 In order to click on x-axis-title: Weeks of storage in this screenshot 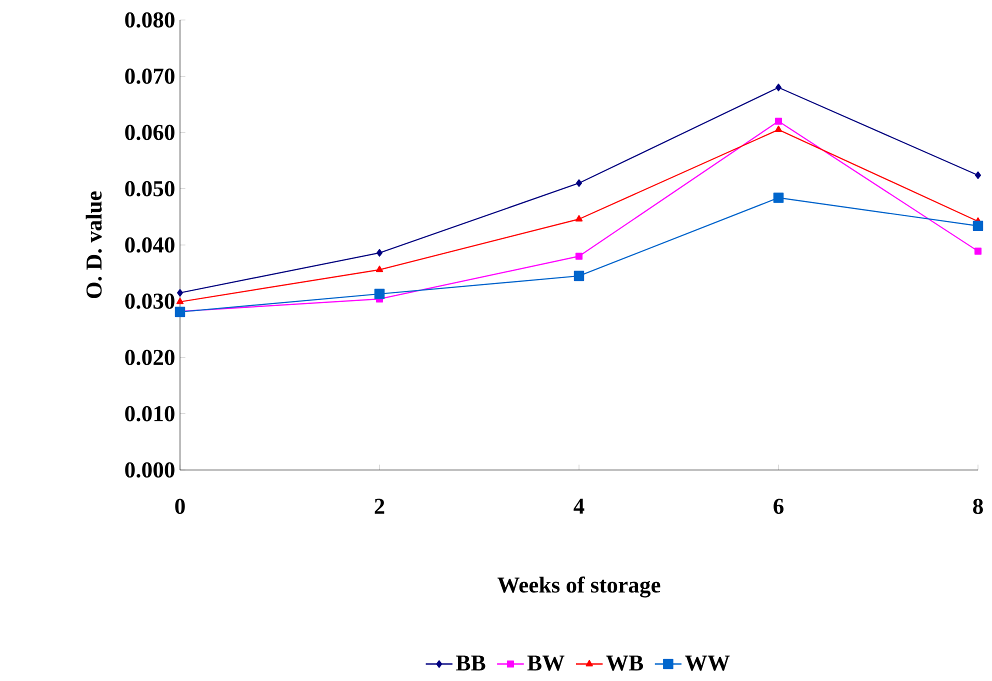, I will do `click(578, 587)`.